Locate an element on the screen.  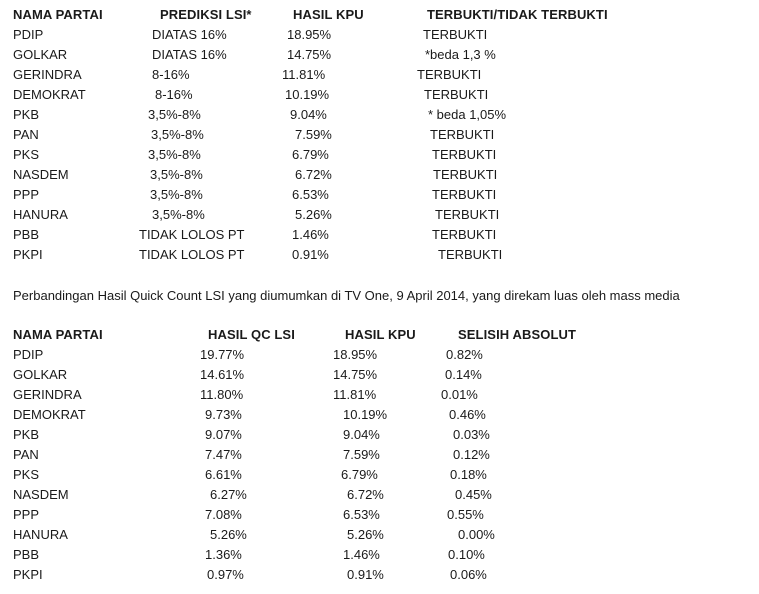
header-absolute-difference: SELISIH ABSOLUT is located at coordinates (517, 334).